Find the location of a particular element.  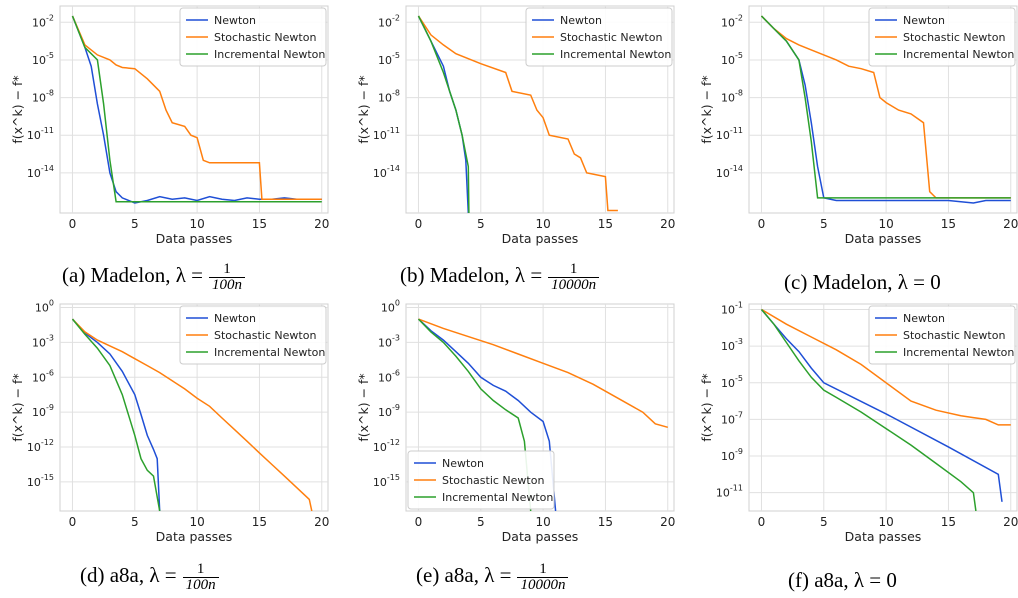

y-tick-exponent: -9 is located at coordinates (50, 407).